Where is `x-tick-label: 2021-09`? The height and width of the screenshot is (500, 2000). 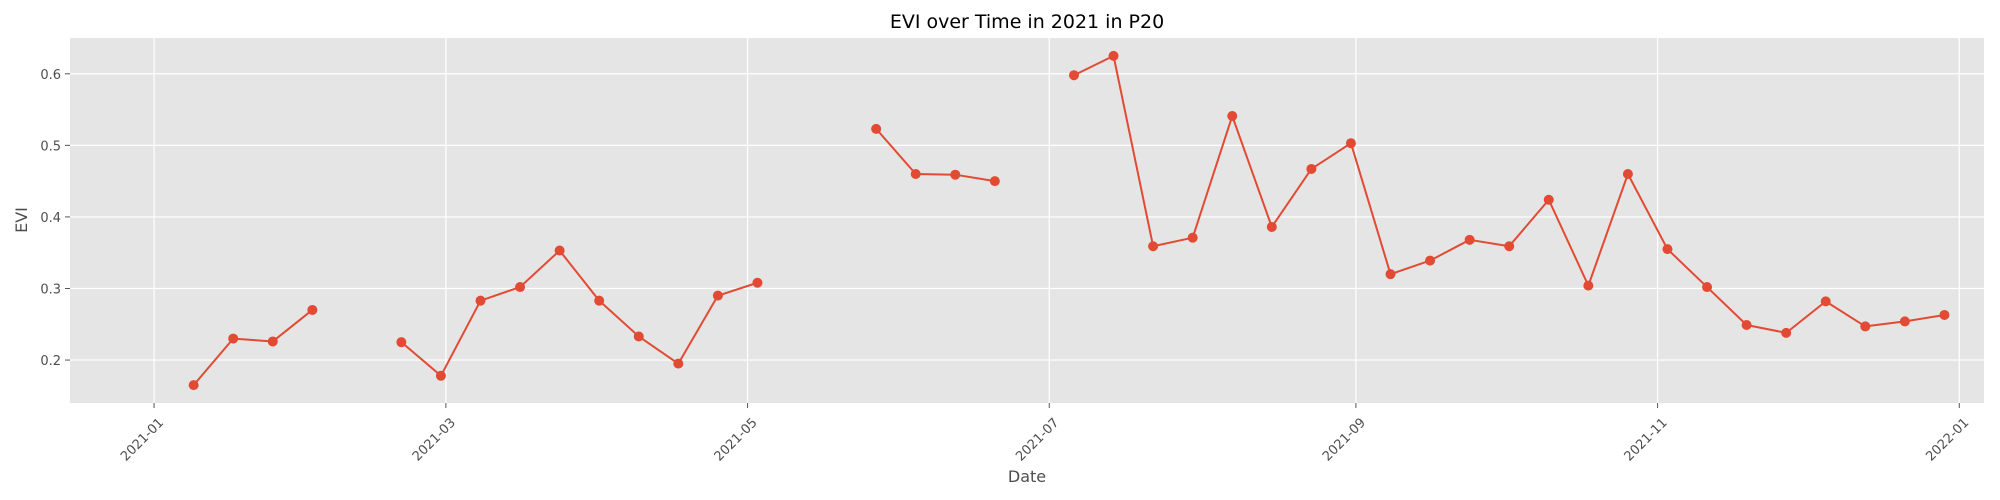
x-tick-label: 2021-09 is located at coordinates (1344, 439).